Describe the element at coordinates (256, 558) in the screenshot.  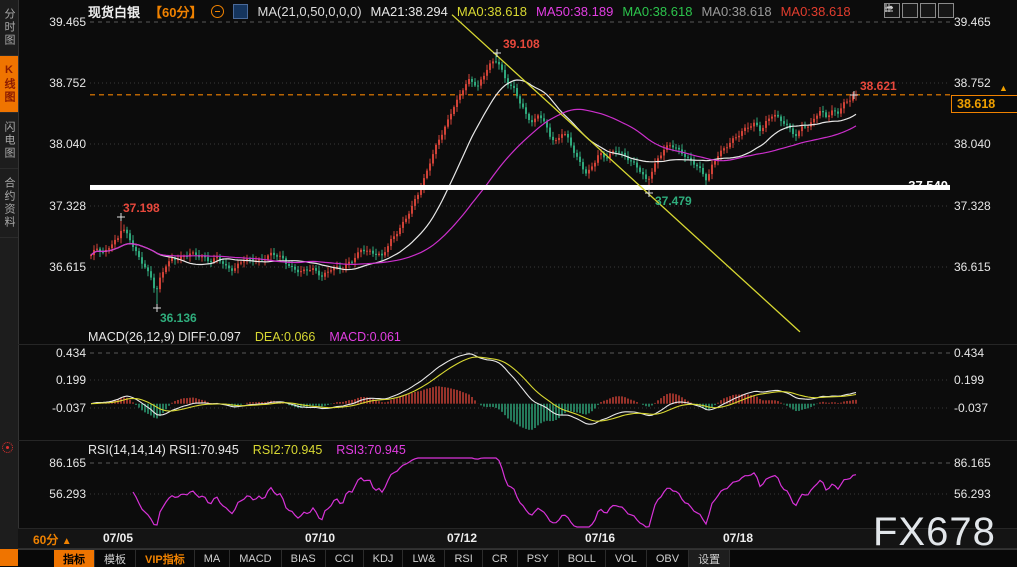
I see `tab-macd: MACD` at that location.